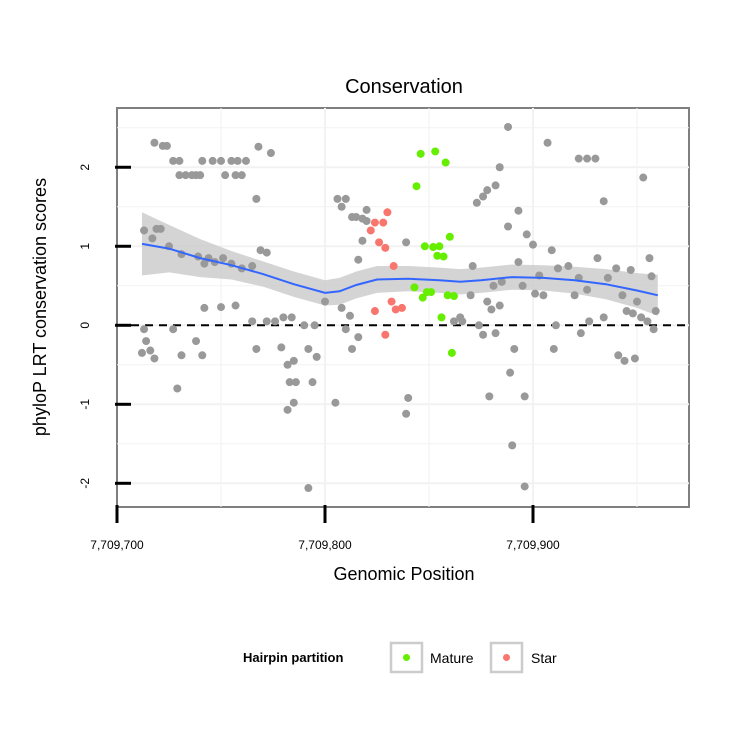 This screenshot has height=750, width=750. I want to click on legend-swatch-star, so click(506, 657).